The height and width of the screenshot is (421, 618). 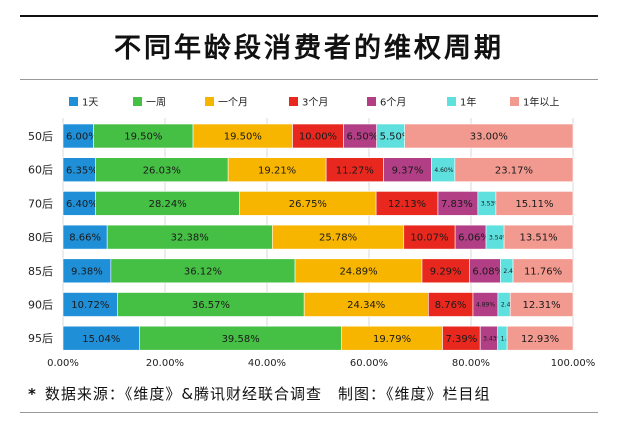 I want to click on data-label: 10.00%, so click(x=318, y=137).